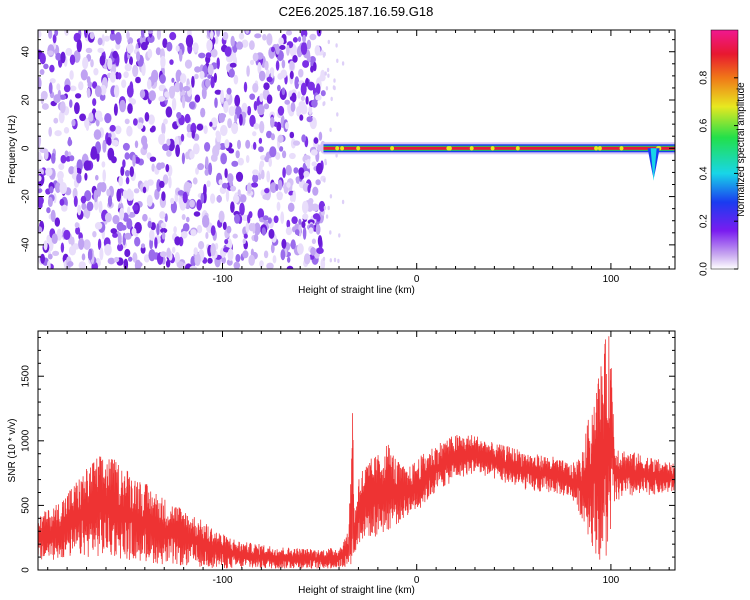 This screenshot has width=750, height=600. What do you see at coordinates (499, 161) in the screenshot?
I see `spectrogram-ridge` at bounding box center [499, 161].